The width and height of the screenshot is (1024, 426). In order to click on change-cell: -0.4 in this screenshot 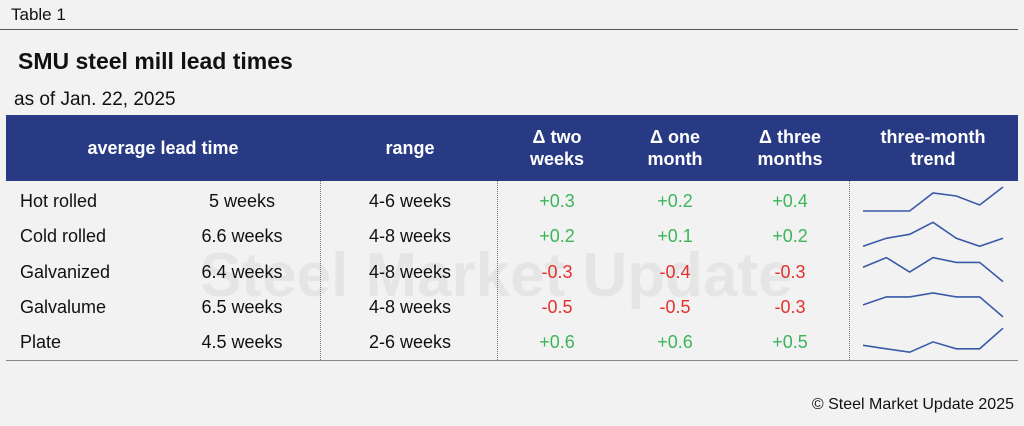, I will do `click(675, 271)`.